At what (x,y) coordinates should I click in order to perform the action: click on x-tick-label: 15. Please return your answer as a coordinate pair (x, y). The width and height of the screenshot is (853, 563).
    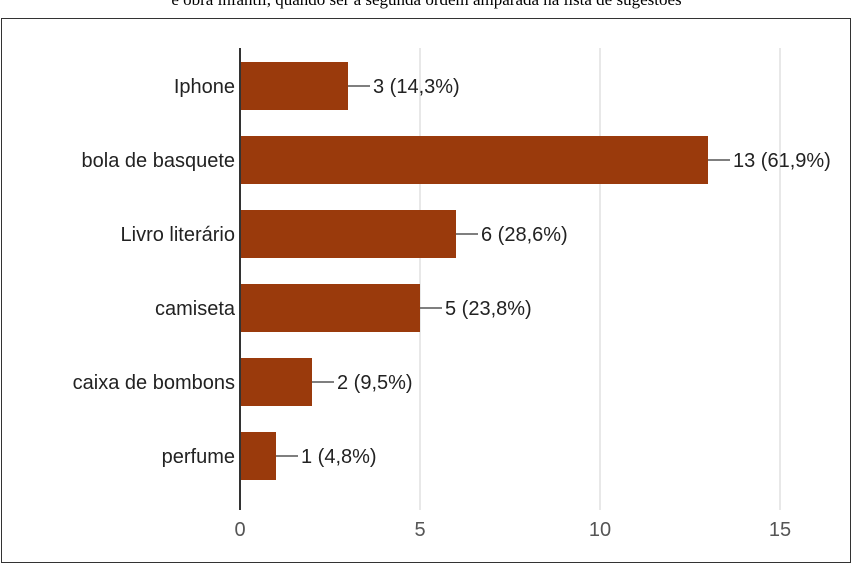
    Looking at the image, I should click on (780, 530).